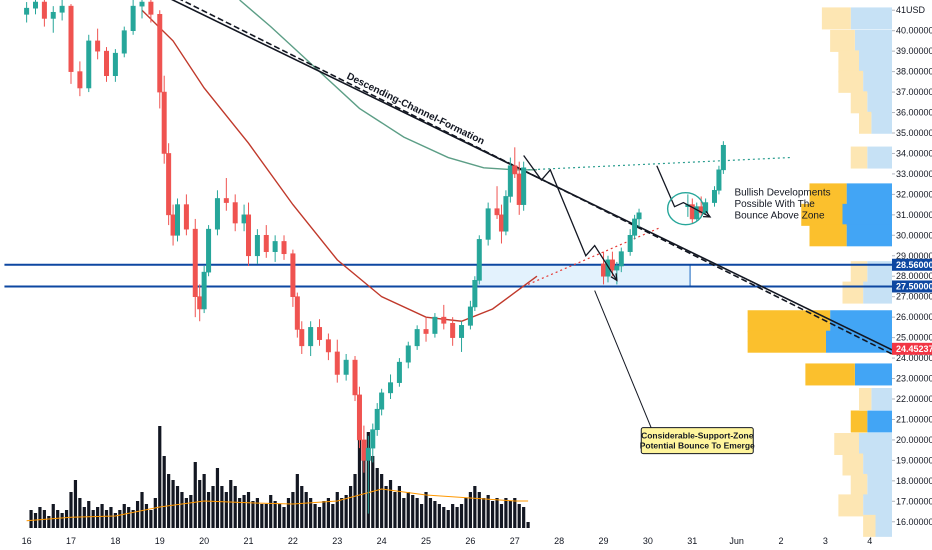 Image resolution: width=932 pixels, height=550 pixels. What do you see at coordinates (27, 541) in the screenshot?
I see `x-tick-label: 16` at bounding box center [27, 541].